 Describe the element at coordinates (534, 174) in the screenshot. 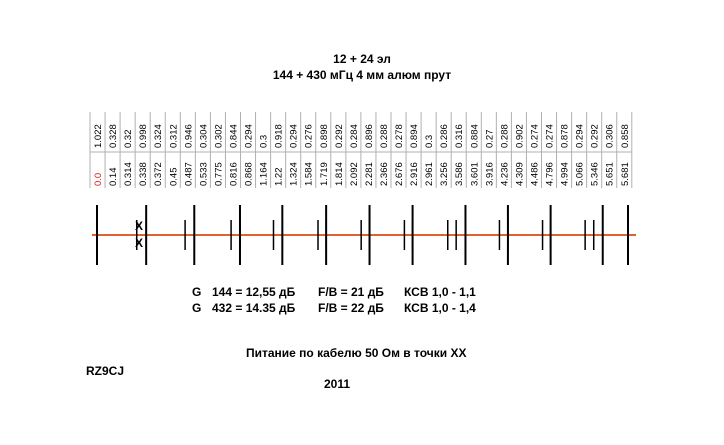

I see `position-value: 4.486` at that location.